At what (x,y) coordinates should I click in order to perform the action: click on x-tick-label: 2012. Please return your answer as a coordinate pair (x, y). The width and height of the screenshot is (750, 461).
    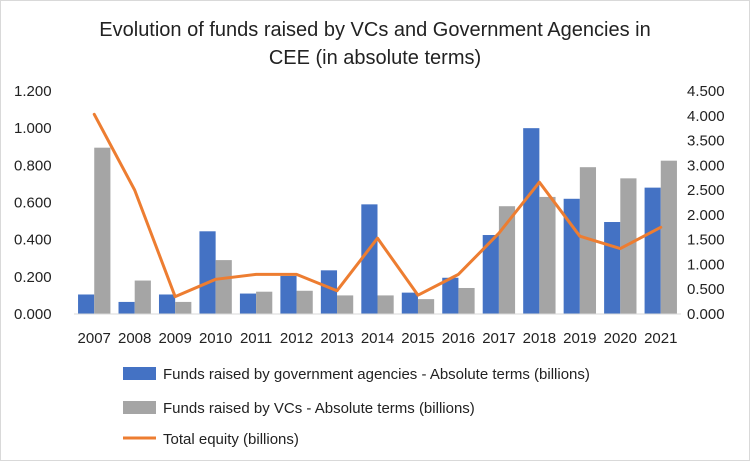
    Looking at the image, I should click on (296, 338).